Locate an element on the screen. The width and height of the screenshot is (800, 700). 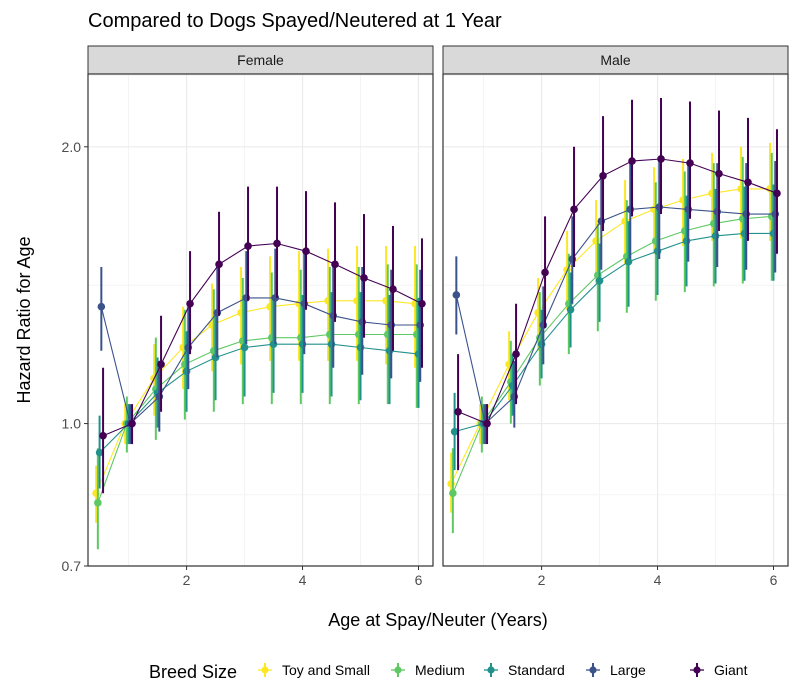
strip-female is located at coordinates (260, 60).